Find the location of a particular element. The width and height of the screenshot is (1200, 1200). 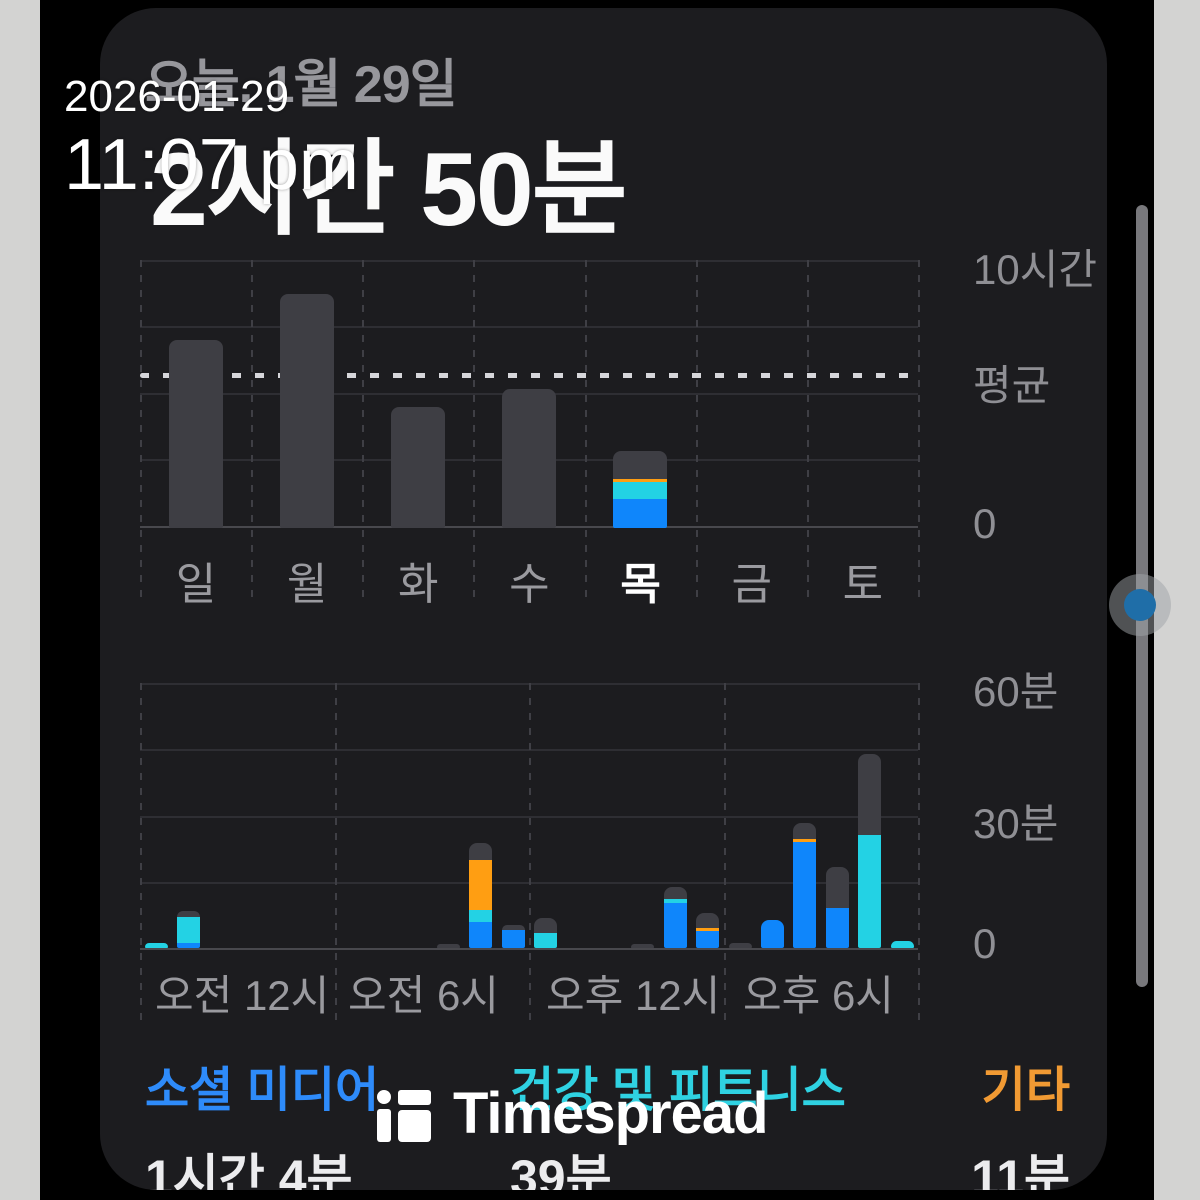

legend-label-other: 기타 is located at coordinates (1025, 1090).